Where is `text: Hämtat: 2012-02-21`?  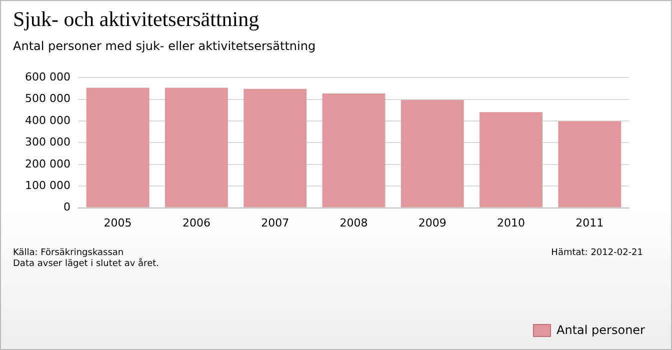 text: Hämtat: 2012-02-21 is located at coordinates (597, 253).